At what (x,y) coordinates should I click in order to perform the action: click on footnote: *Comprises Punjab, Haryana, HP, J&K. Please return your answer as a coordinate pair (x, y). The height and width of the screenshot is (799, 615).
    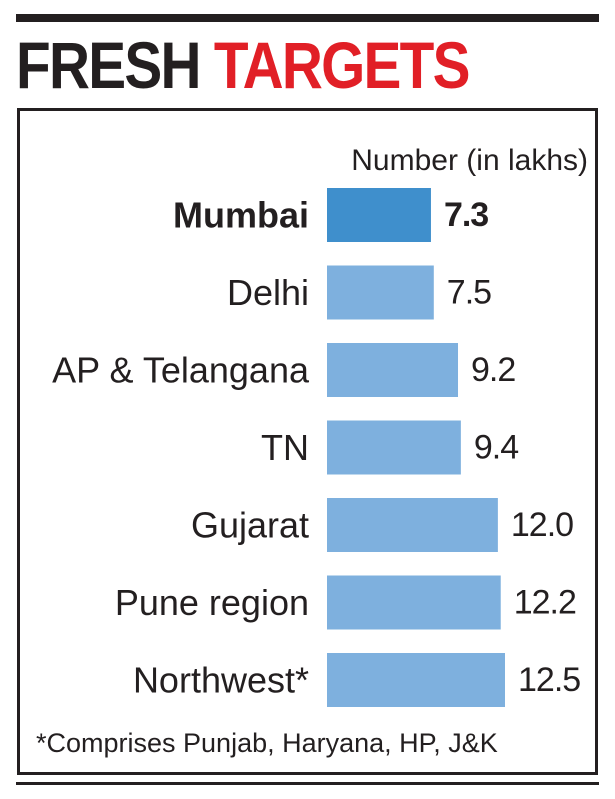
    Looking at the image, I should click on (267, 743).